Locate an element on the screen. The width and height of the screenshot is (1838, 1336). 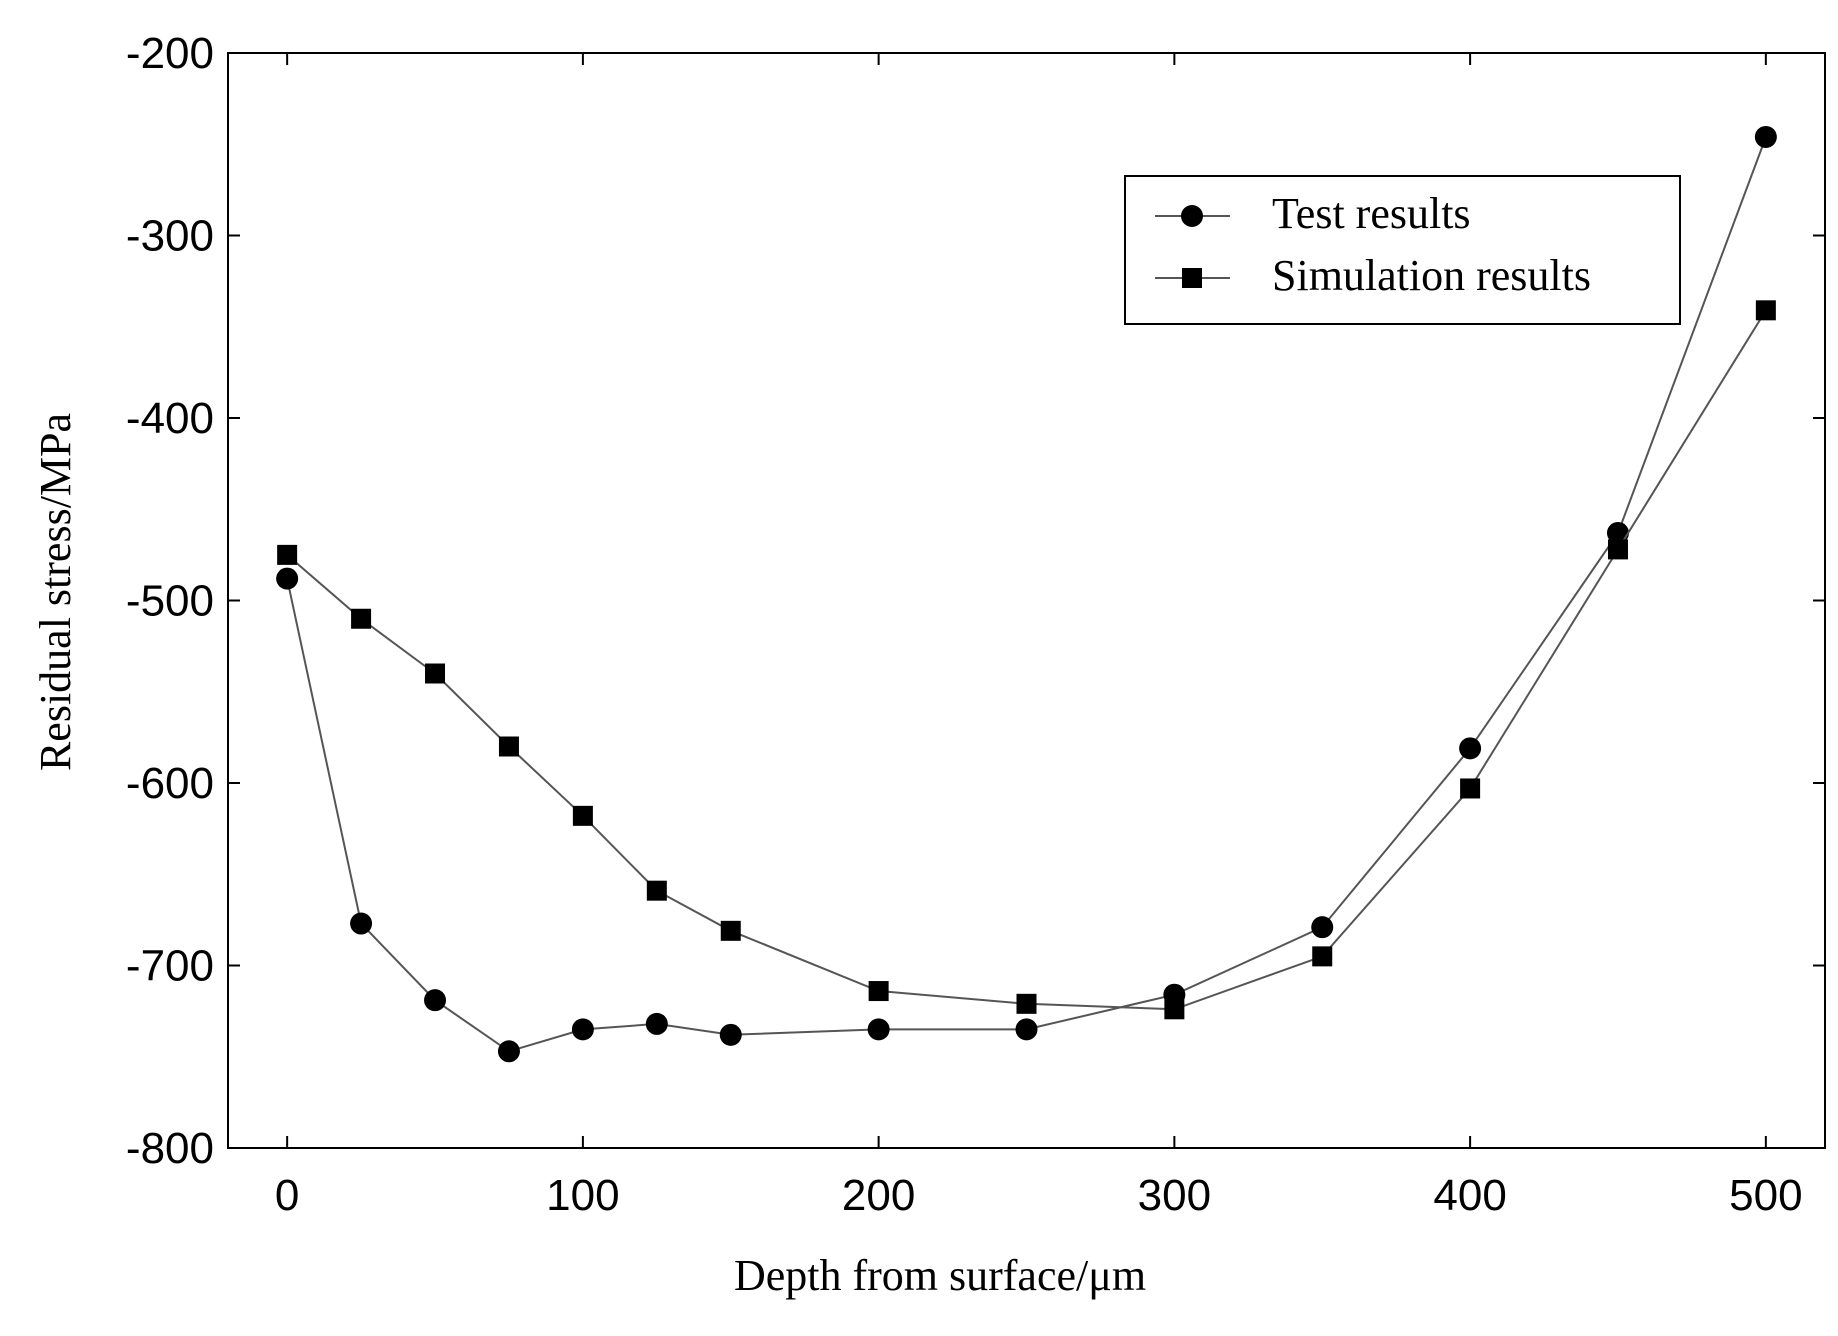
y-tick-label: -800 is located at coordinates (170, 1148).